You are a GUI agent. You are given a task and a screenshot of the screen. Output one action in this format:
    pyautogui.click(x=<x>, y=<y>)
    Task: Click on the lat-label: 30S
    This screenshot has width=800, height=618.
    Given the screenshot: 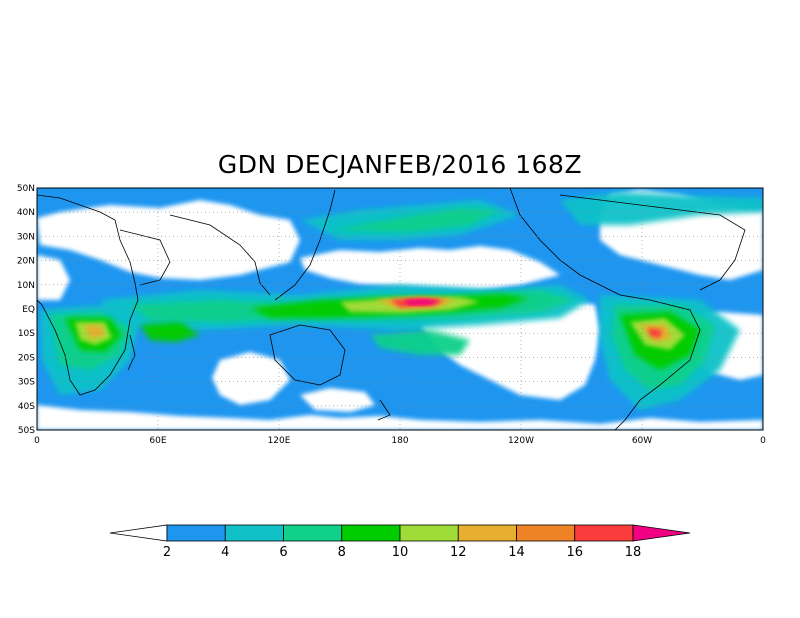 What is the action you would take?
    pyautogui.click(x=26, y=383)
    